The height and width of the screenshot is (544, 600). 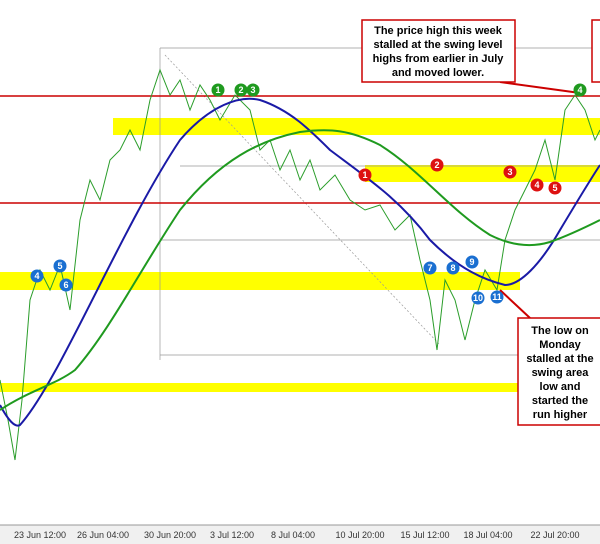 I want to click on x-tick-label: 15 Jul 12:00, so click(x=424, y=535).